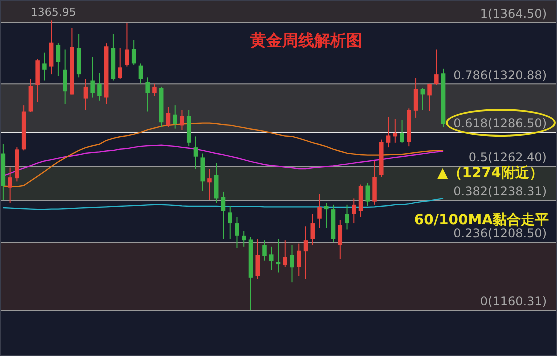 This screenshot has height=356, width=557. Describe the element at coordinates (500, 191) in the screenshot. I see `ref-line-label: 0.382(1238.31)` at that location.